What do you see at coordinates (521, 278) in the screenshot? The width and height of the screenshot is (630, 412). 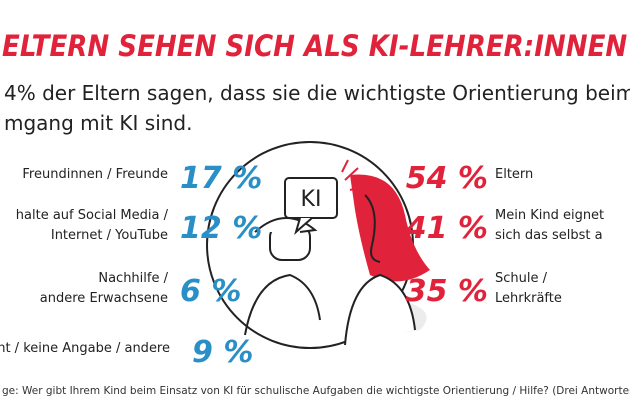 I see `item-label: Schule /` at bounding box center [521, 278].